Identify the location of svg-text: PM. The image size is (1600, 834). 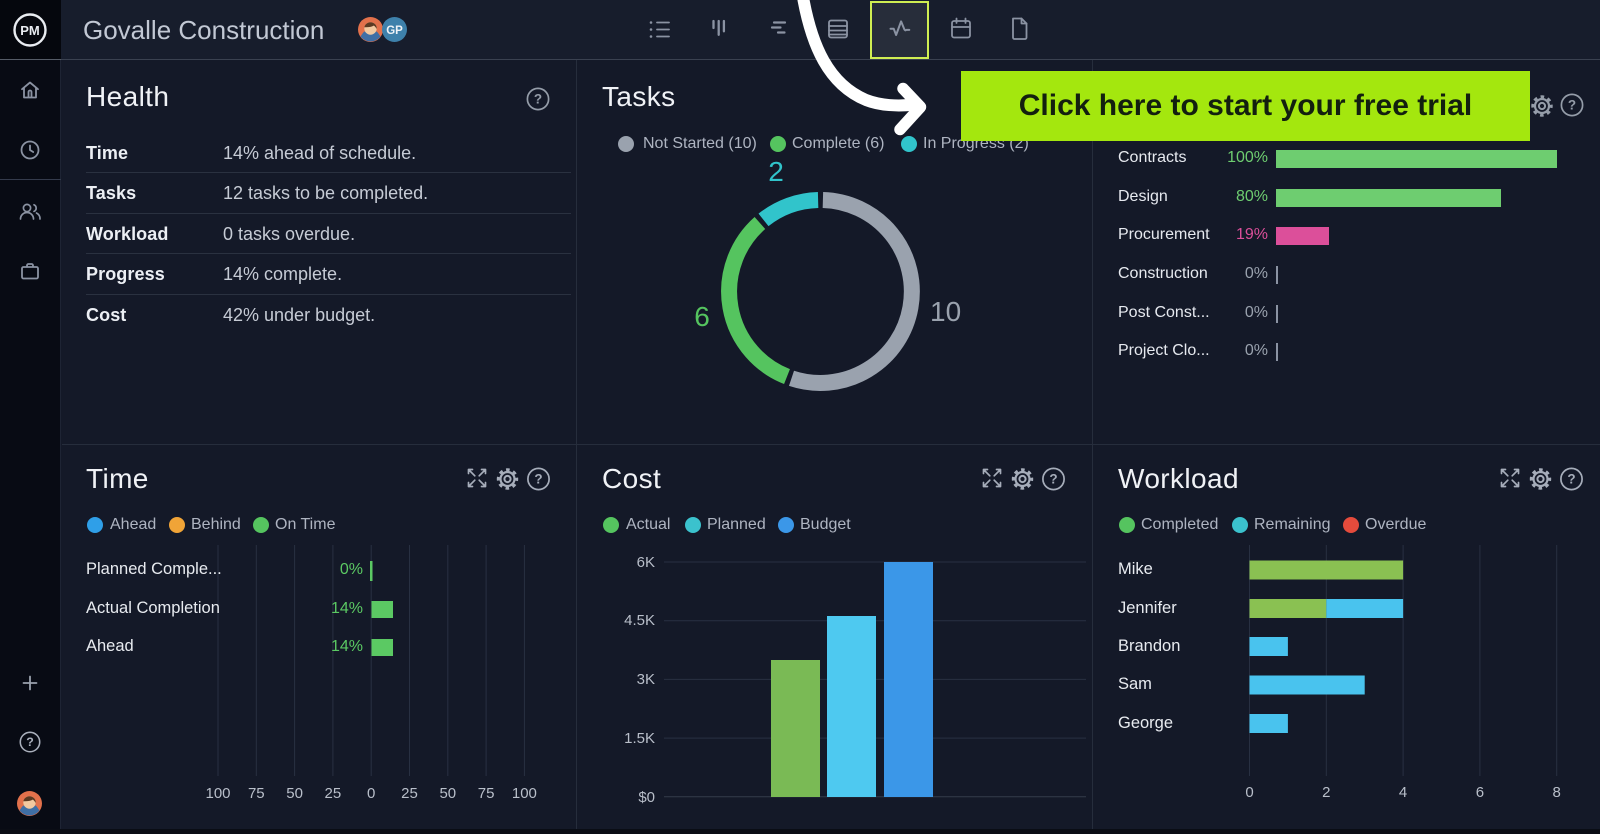
(30, 30).